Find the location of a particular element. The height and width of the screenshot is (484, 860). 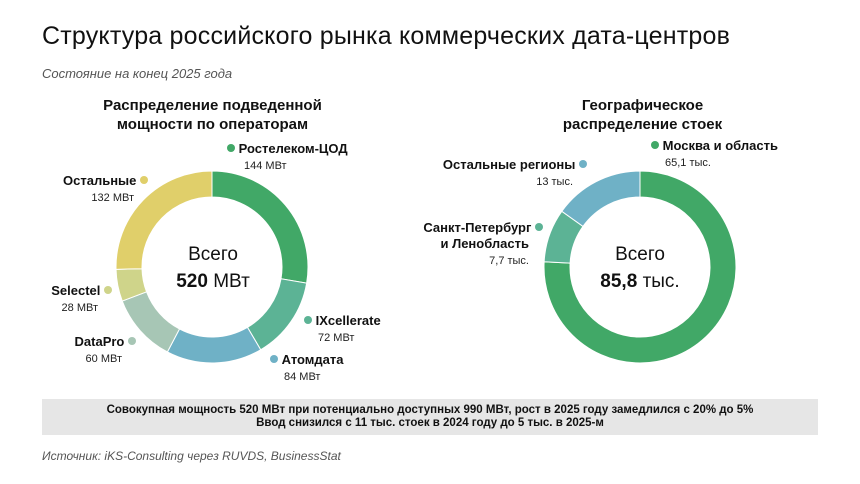

slice-label-moscow: Москва и область 65,1 тыс. is located at coordinates (714, 154).